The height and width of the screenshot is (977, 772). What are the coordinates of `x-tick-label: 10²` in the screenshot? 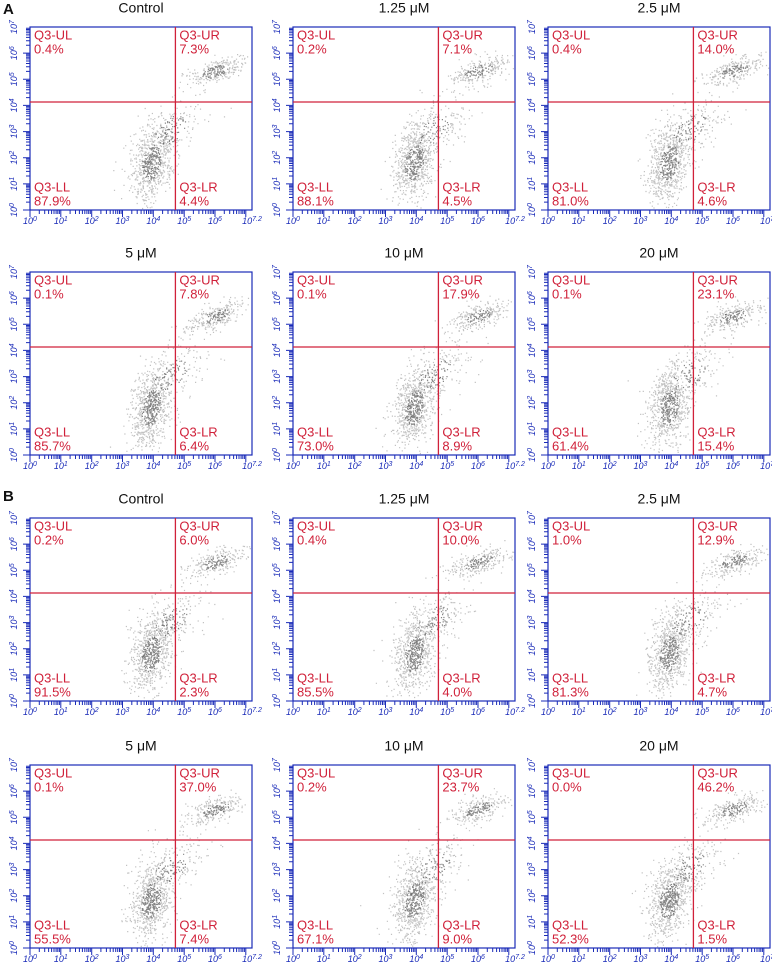 It's located at (355, 959).